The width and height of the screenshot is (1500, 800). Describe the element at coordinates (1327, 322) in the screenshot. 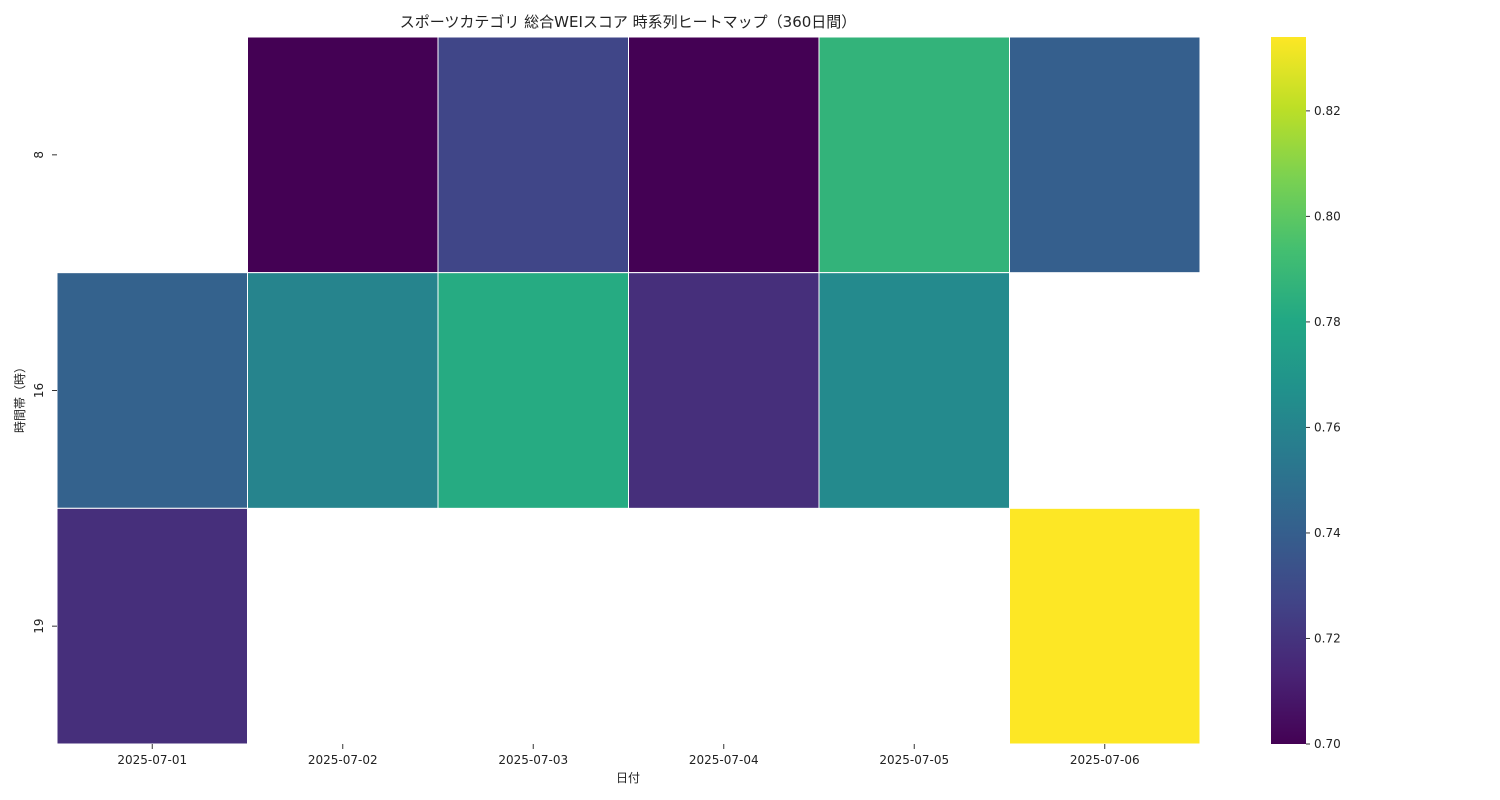

I see `colorbar-tick-label: 0.78` at that location.